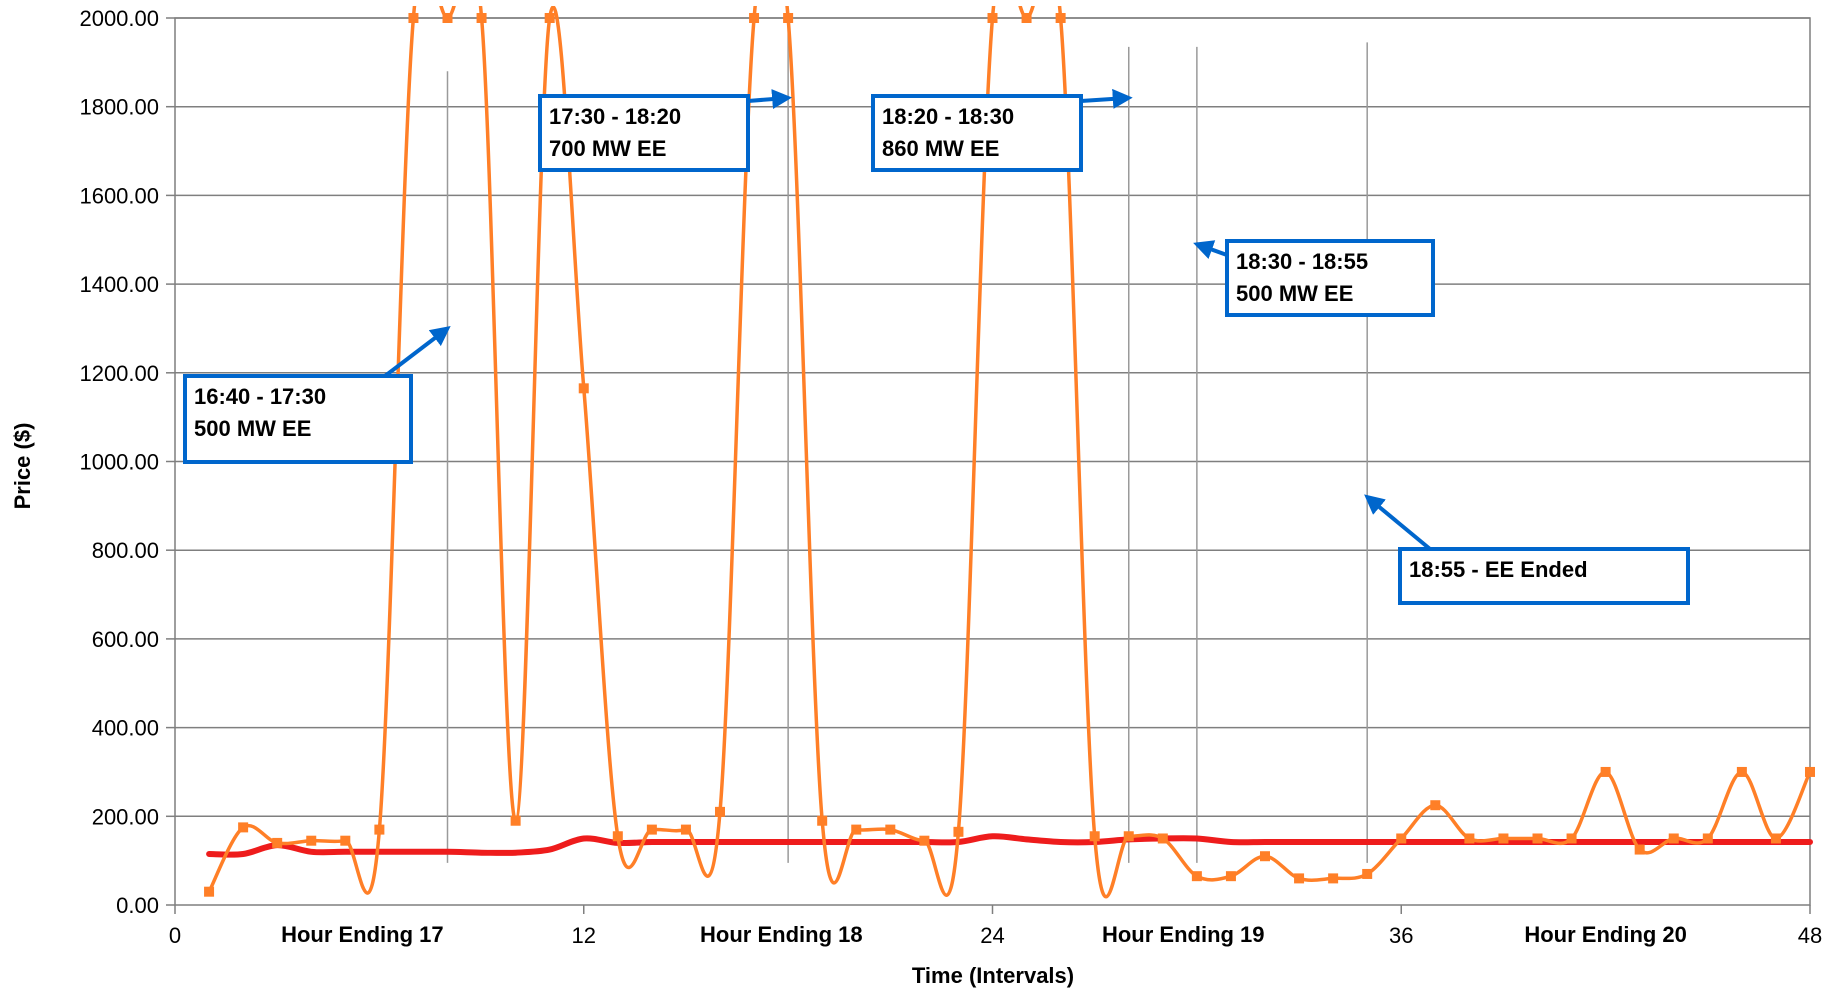  I want to click on y-tick-label: 400.00, so click(125, 728).